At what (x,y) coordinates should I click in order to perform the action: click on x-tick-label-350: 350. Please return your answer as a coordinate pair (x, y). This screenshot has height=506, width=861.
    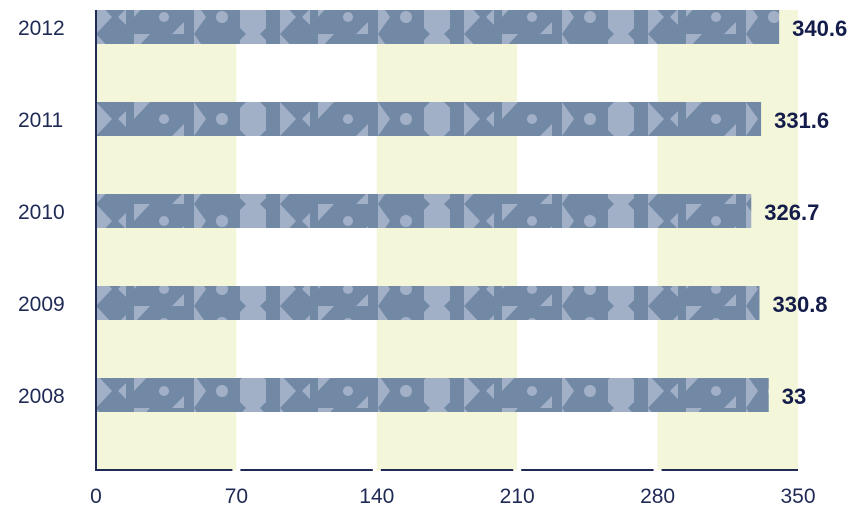
    Looking at the image, I should click on (797, 495).